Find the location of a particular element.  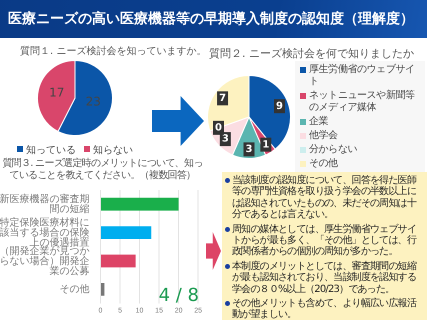

text: 医療ニーズの高い医療機器等の早期導入制度の認知度（理解度） is located at coordinates (211, 19).